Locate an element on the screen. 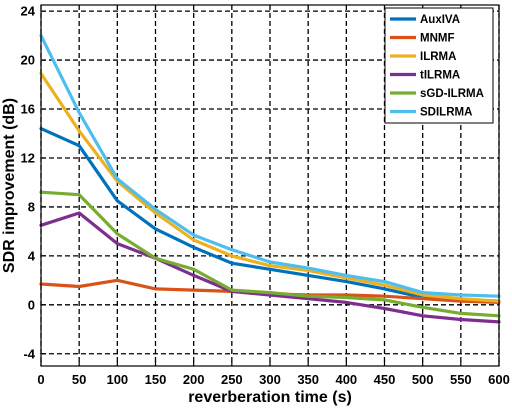 This screenshot has height=410, width=512. x-tick-label: 0 is located at coordinates (40, 379).